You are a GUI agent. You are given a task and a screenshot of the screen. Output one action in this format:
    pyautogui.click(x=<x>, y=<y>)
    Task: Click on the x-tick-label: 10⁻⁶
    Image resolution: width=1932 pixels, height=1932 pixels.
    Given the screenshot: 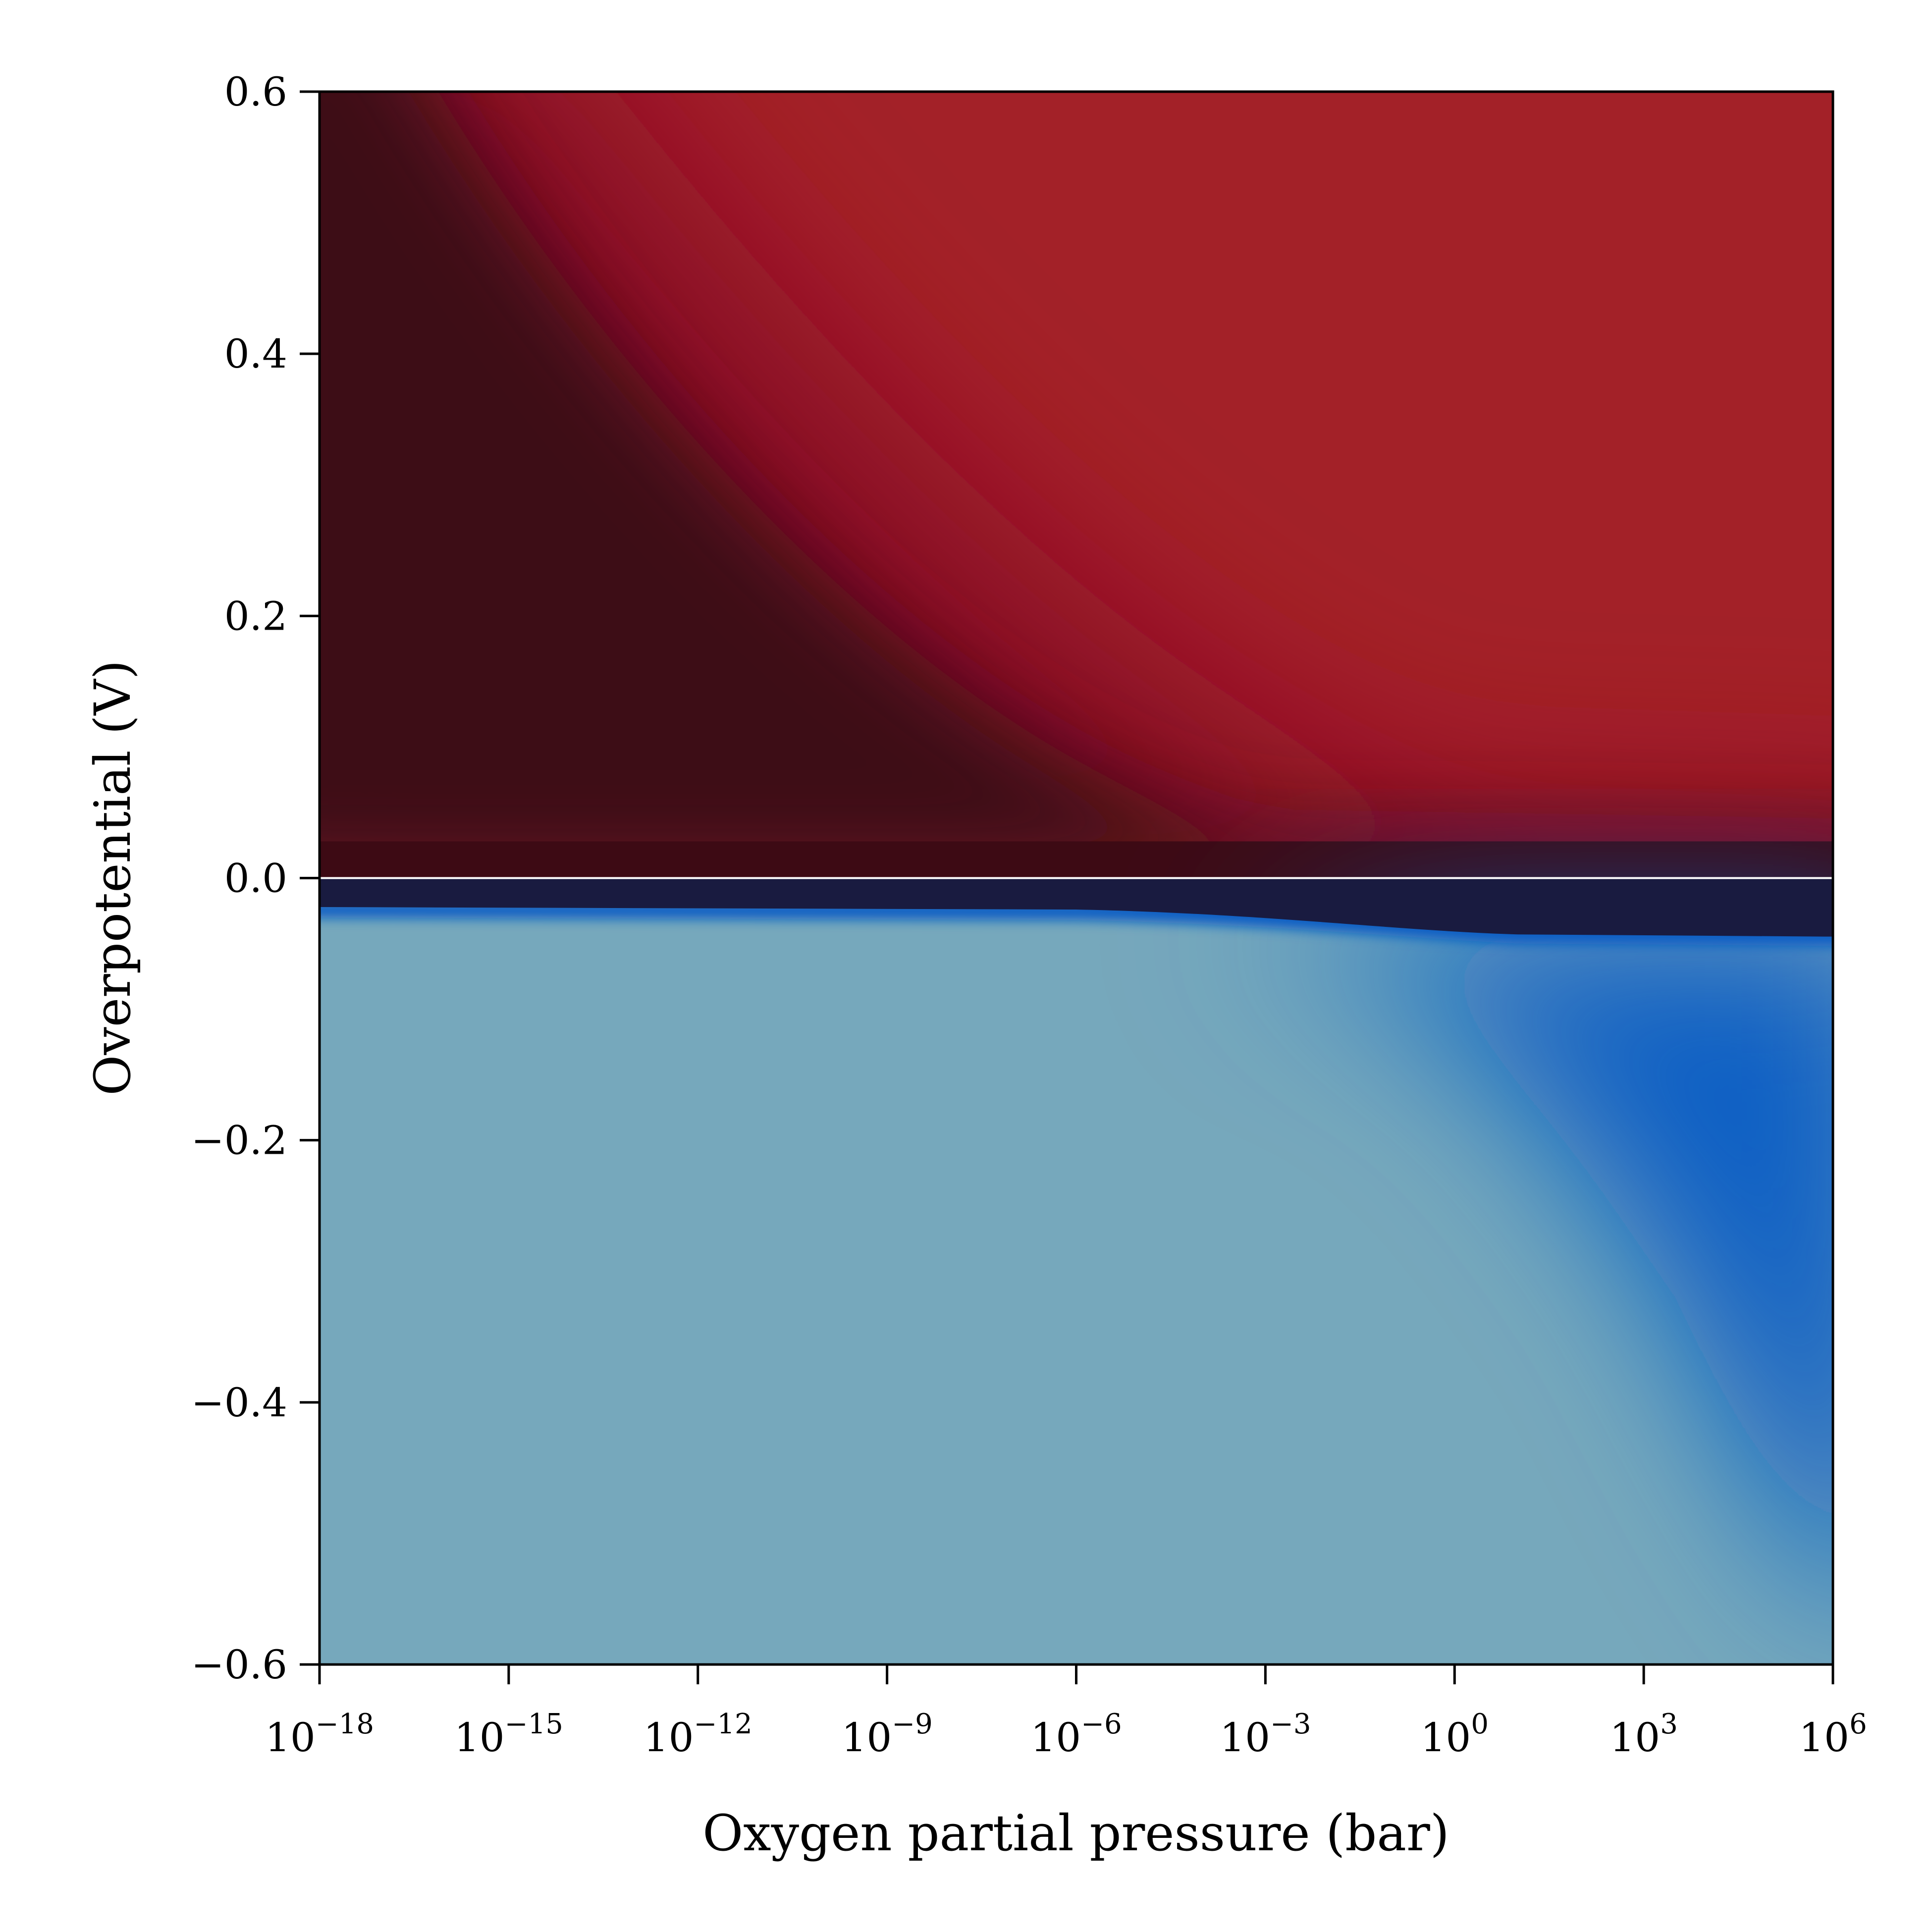 What is the action you would take?
    pyautogui.click(x=1076, y=1734)
    